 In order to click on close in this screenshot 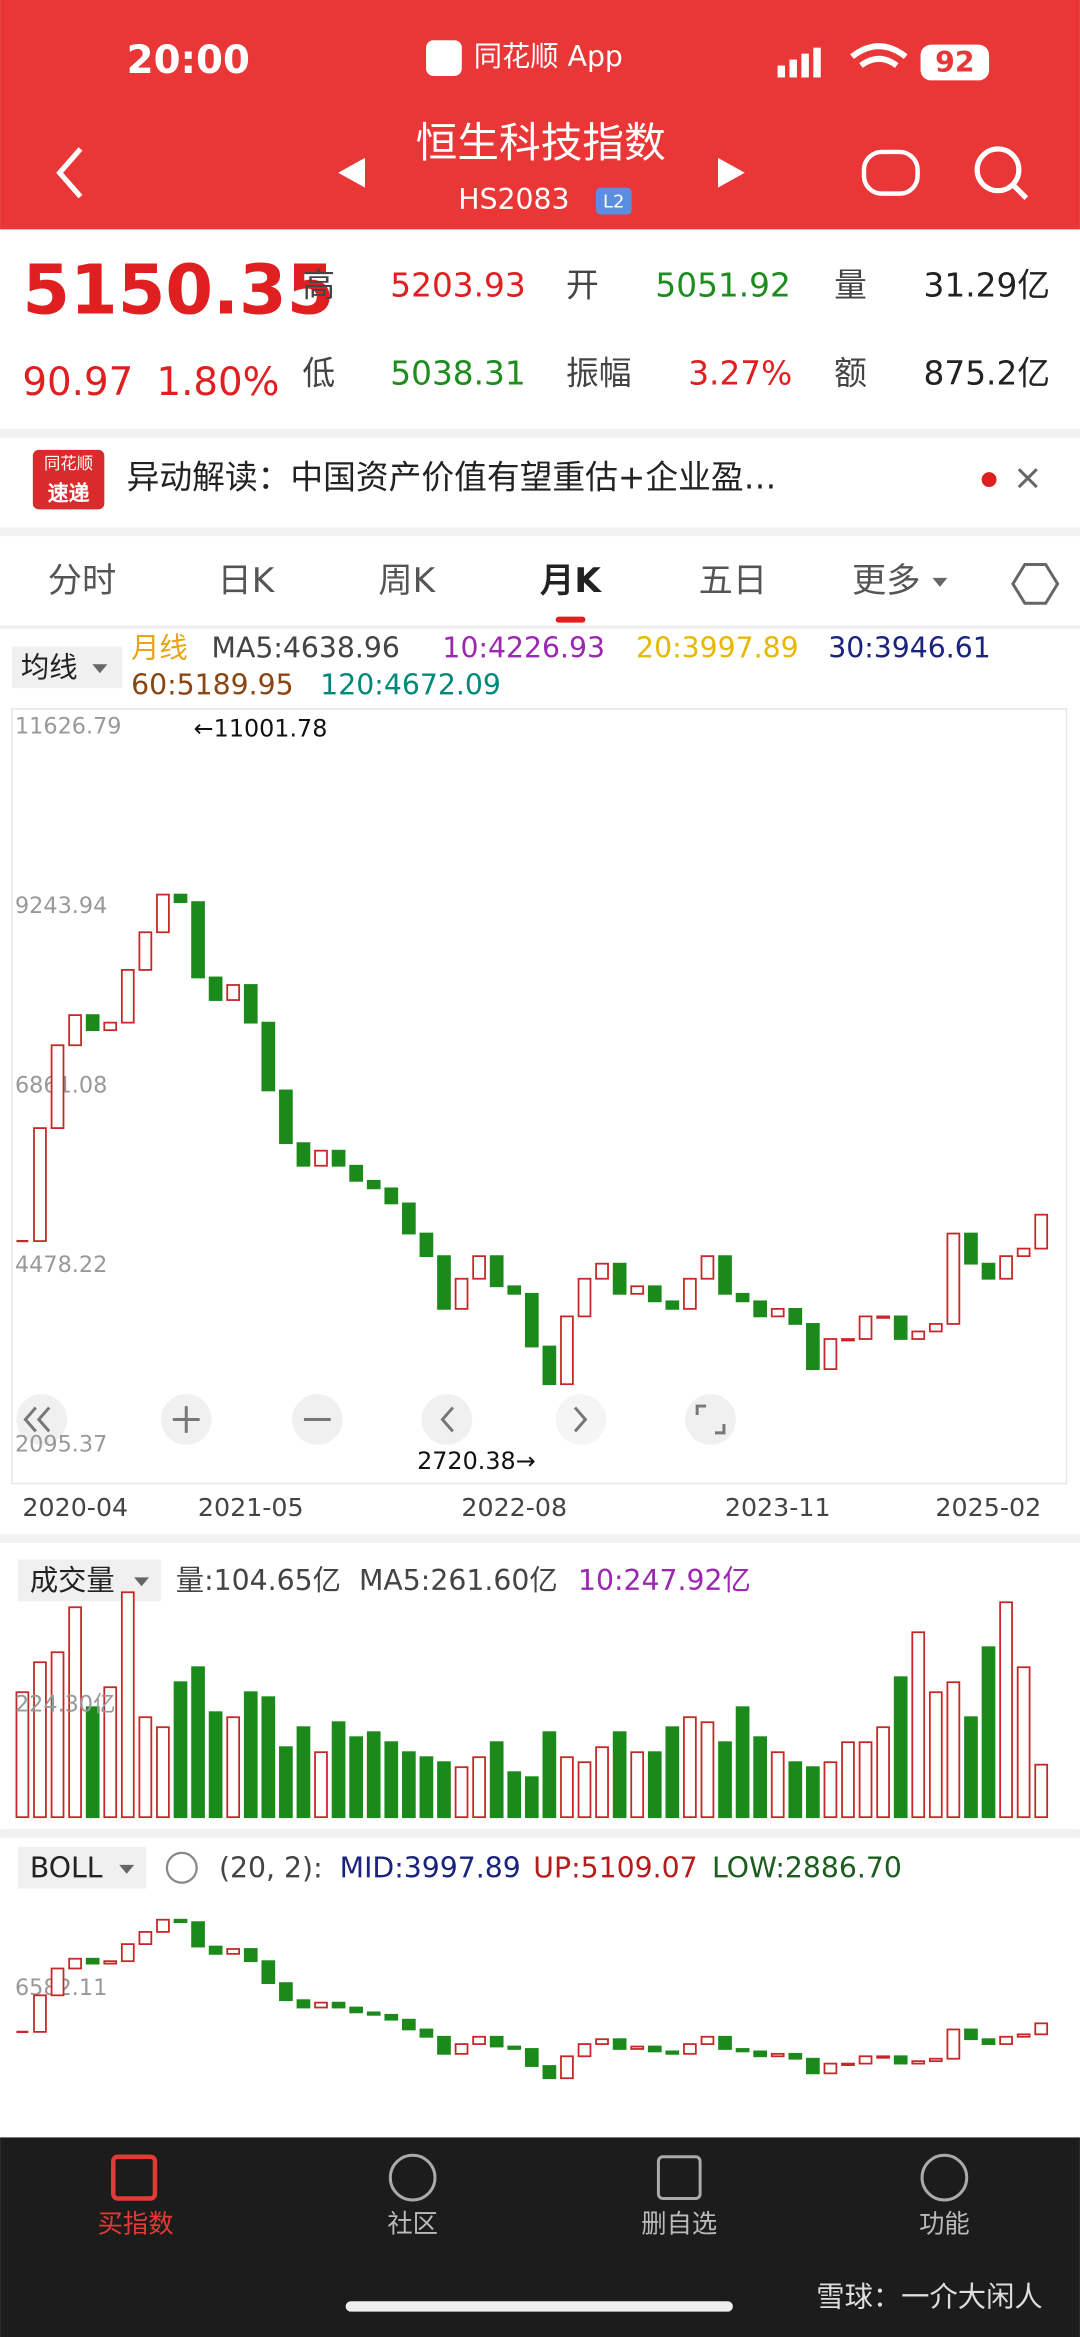, I will do `click(1027, 478)`.